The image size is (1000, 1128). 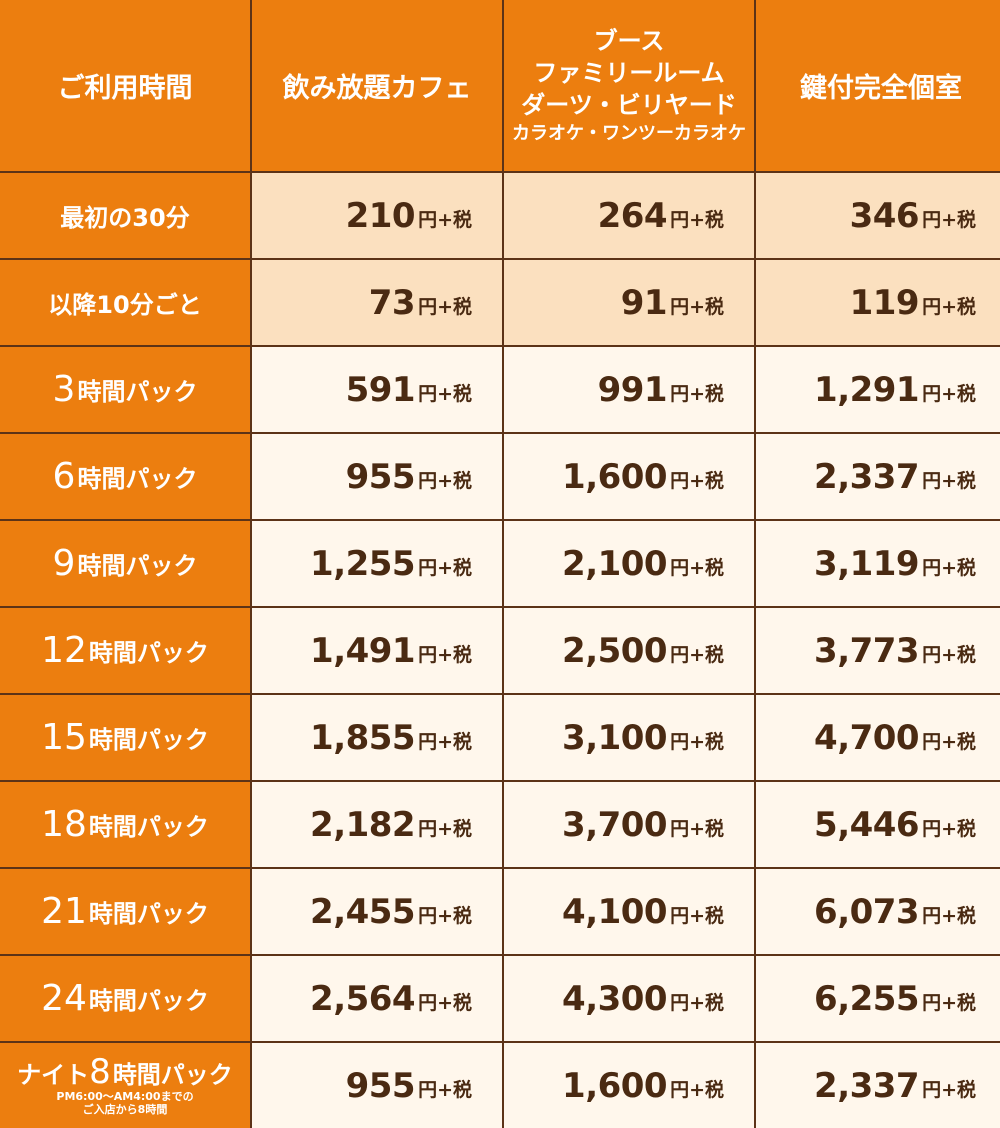 I want to click on row-label-6h-pack: 6 時間パック, so click(x=125, y=476).